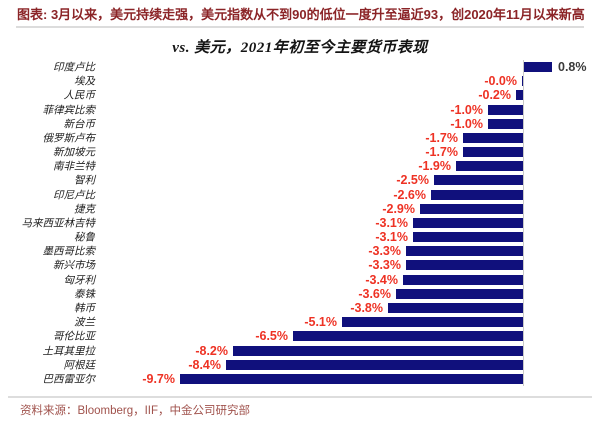  I want to click on chart-title: vs. 美元，2021年初至今主要货币表现, so click(300, 48).